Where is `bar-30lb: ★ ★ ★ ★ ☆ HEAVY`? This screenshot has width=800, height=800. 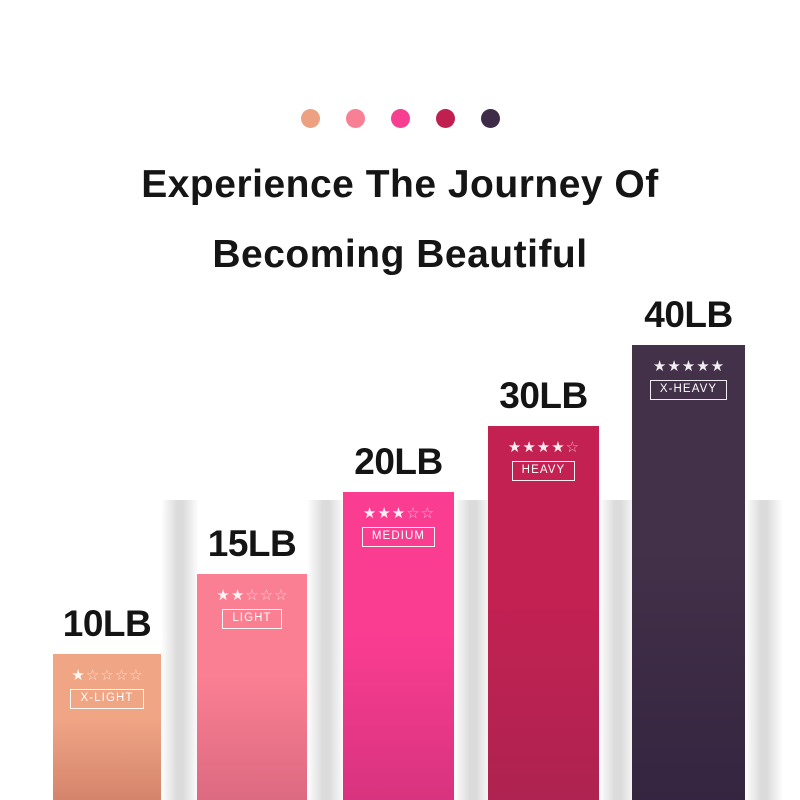
bar-30lb: ★ ★ ★ ★ ☆ HEAVY is located at coordinates (543, 613).